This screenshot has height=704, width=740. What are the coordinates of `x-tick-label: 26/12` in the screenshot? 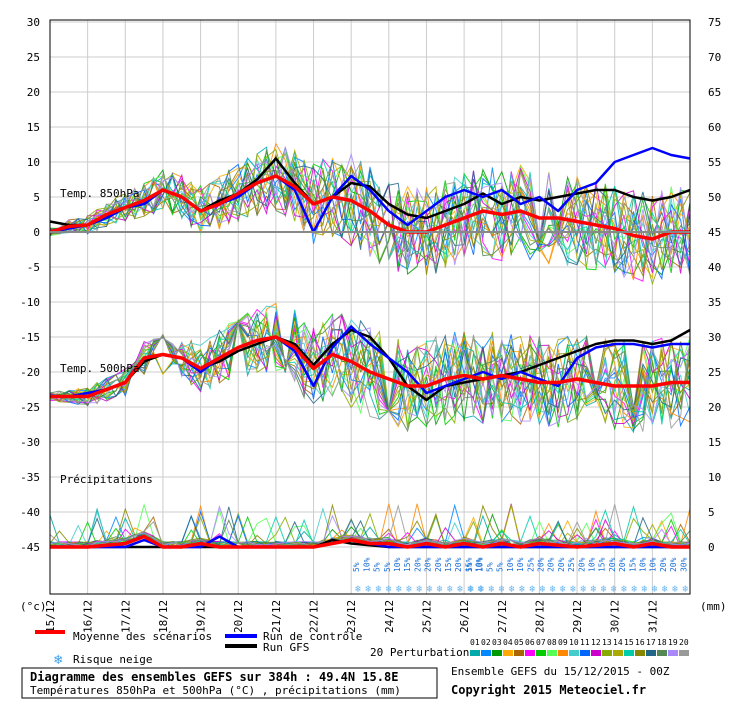 It's located at (464, 616).